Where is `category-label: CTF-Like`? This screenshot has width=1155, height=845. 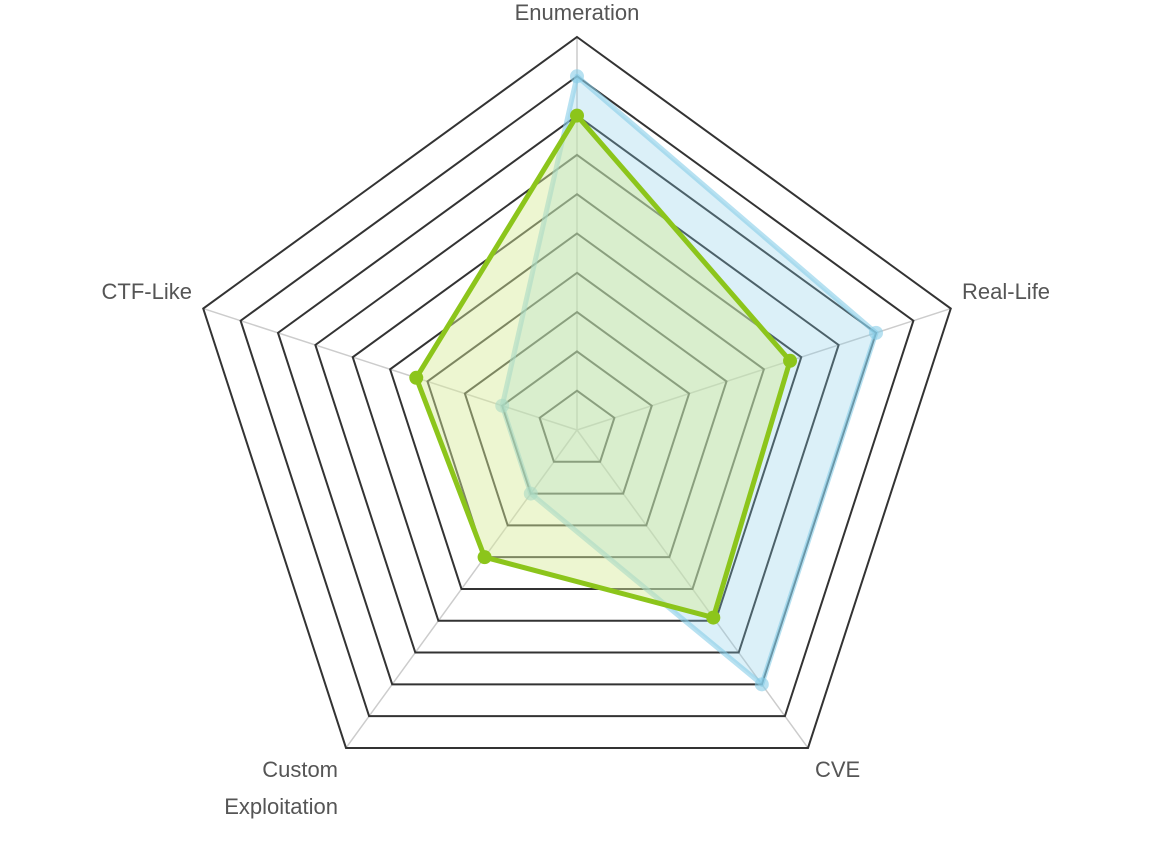
category-label: CTF-Like is located at coordinates (146, 291).